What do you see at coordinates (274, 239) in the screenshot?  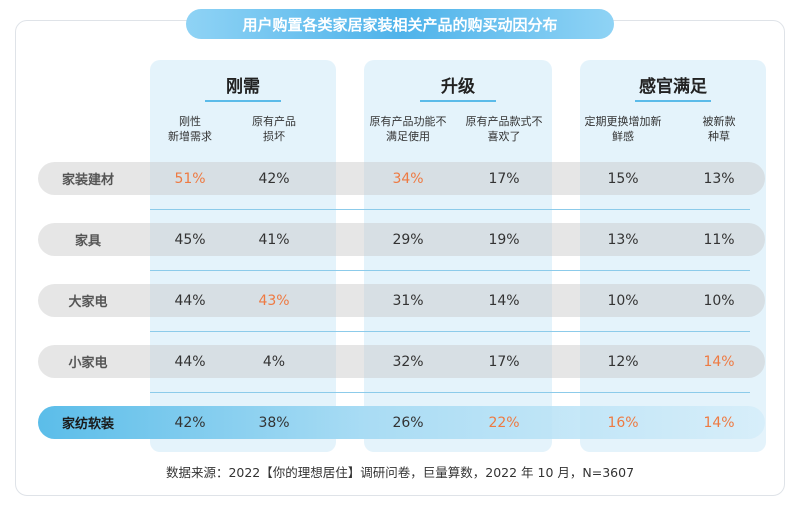 I see `data-cell: 41%` at bounding box center [274, 239].